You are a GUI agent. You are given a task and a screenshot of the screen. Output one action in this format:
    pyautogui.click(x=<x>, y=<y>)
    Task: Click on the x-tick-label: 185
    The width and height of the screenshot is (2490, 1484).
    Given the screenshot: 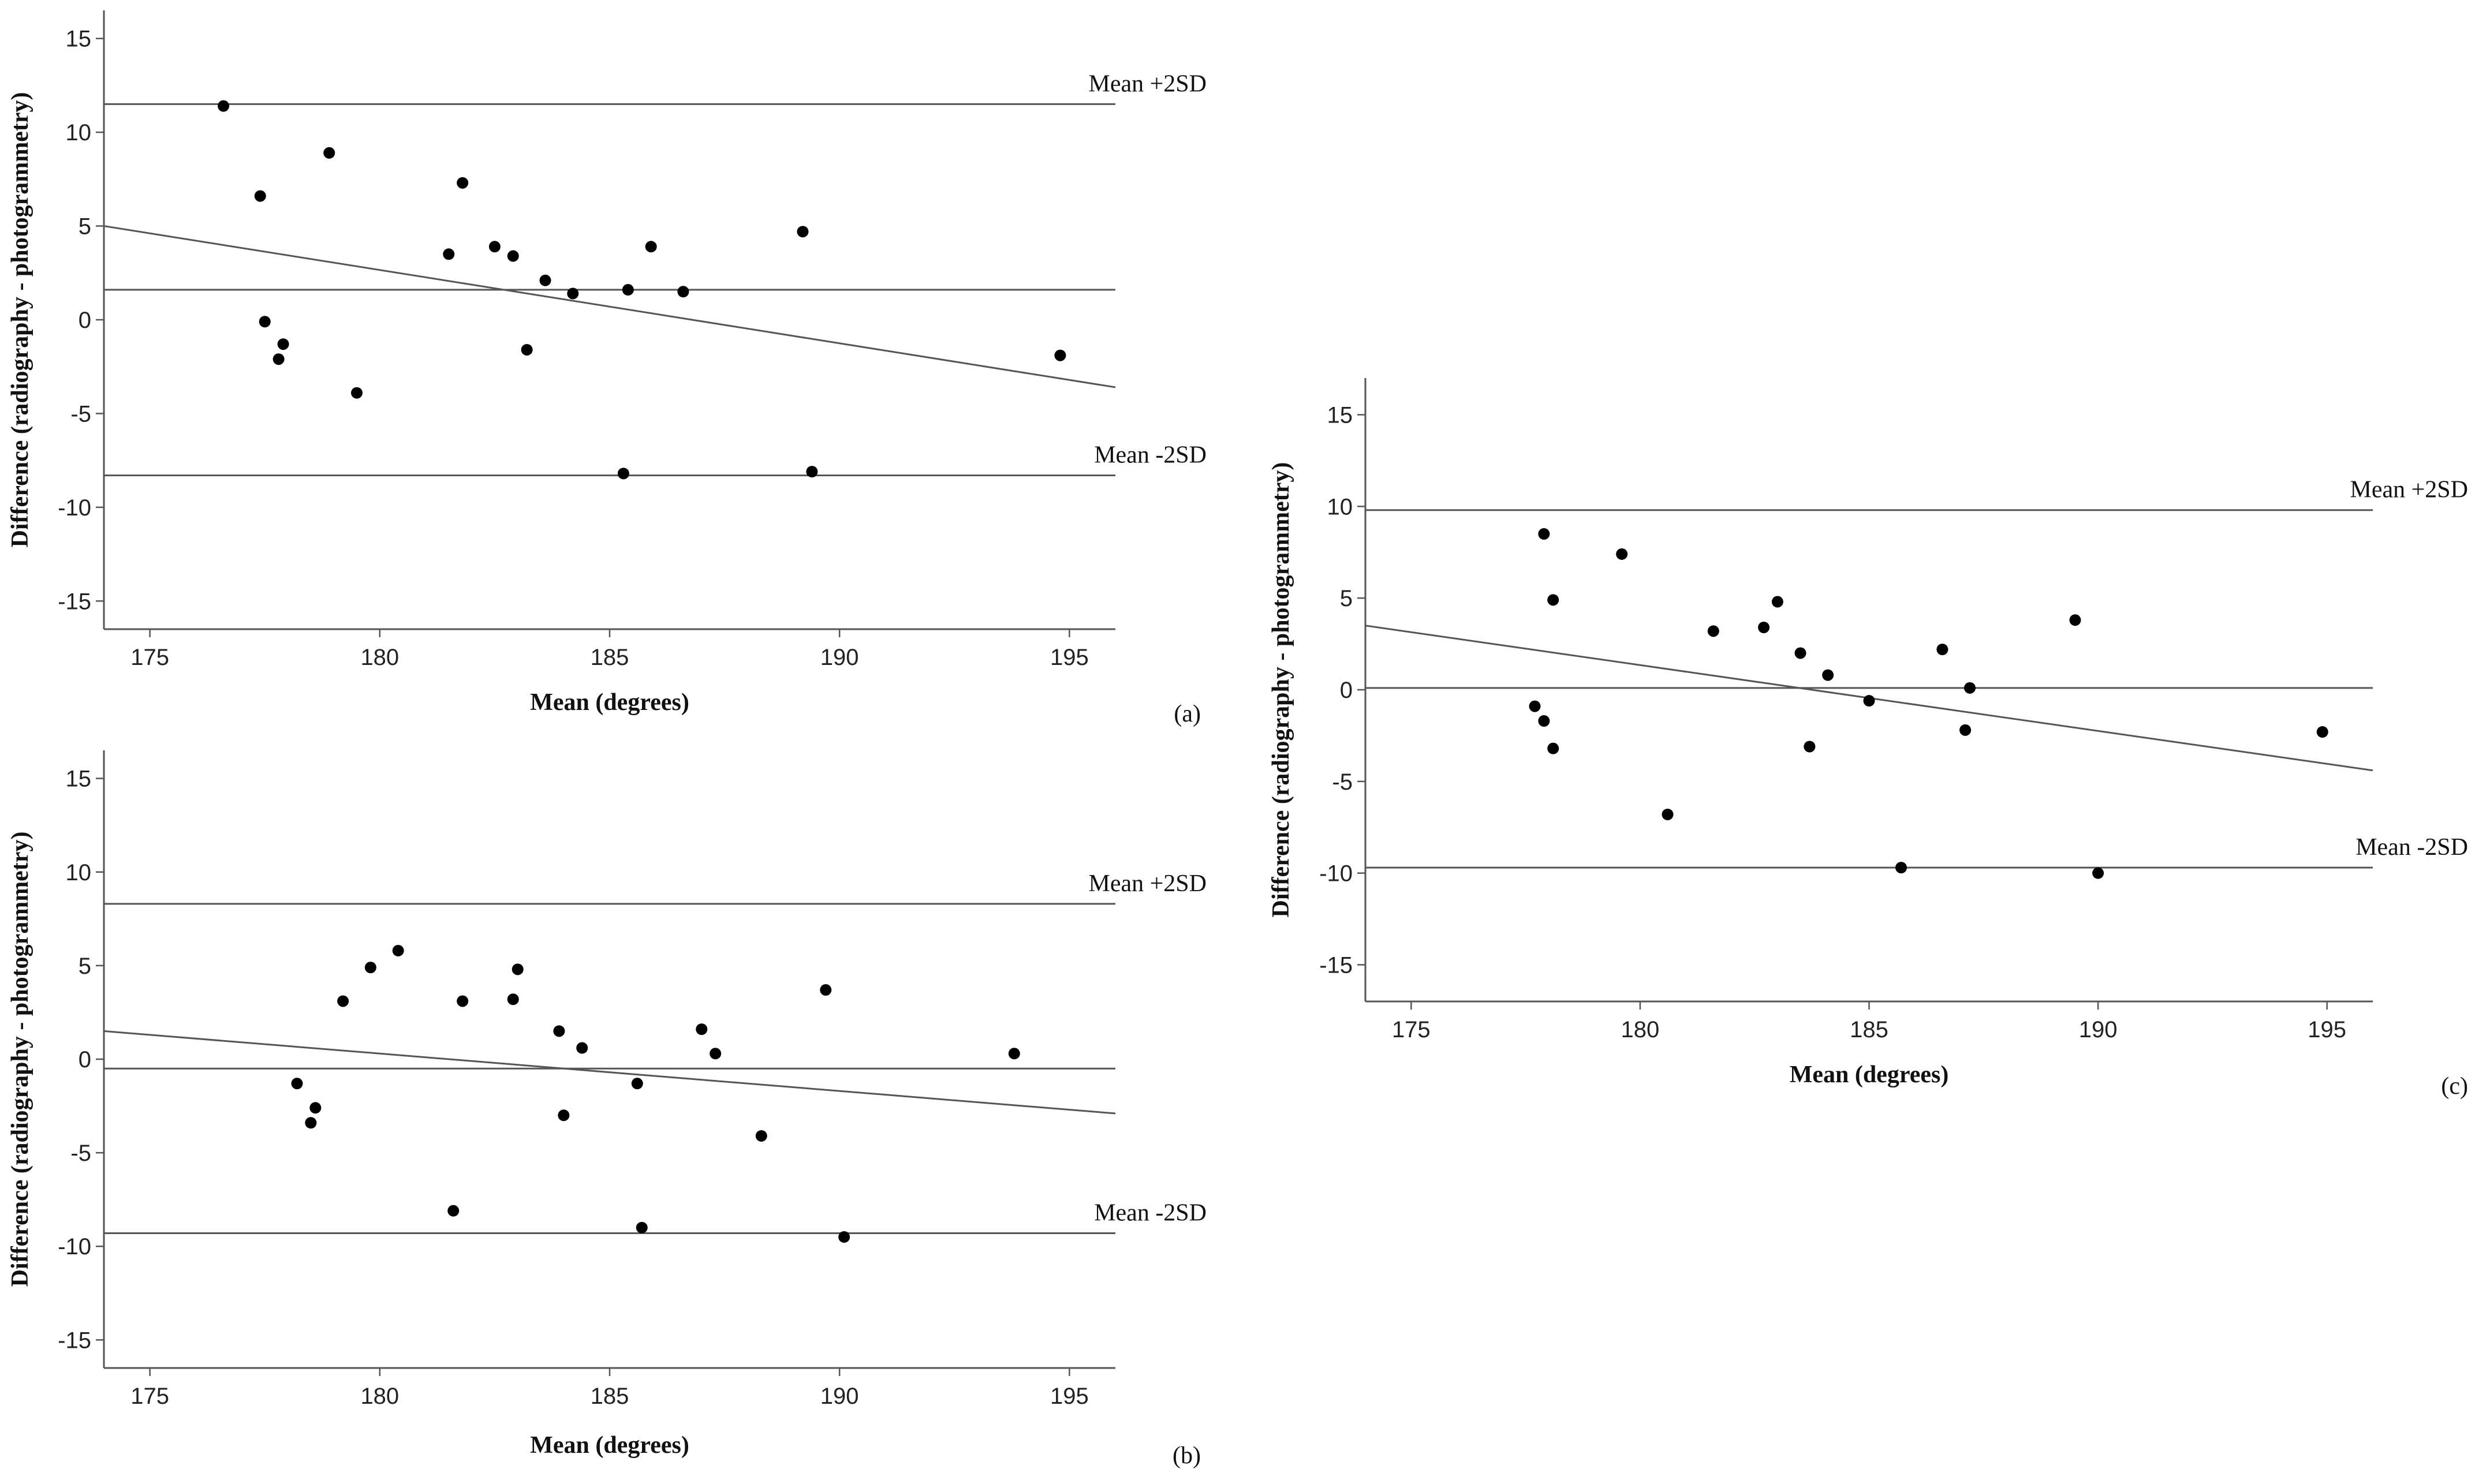 What is the action you would take?
    pyautogui.click(x=610, y=1396)
    